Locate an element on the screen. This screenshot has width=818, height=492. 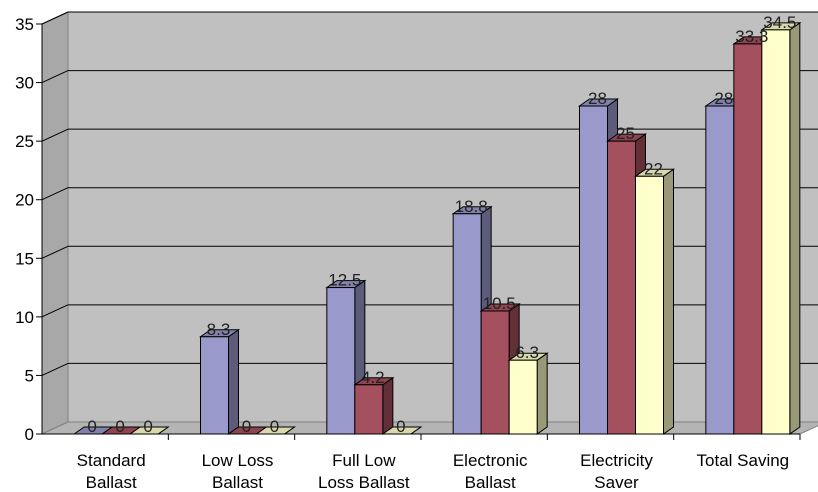
category-label-line: Saver is located at coordinates (616, 482).